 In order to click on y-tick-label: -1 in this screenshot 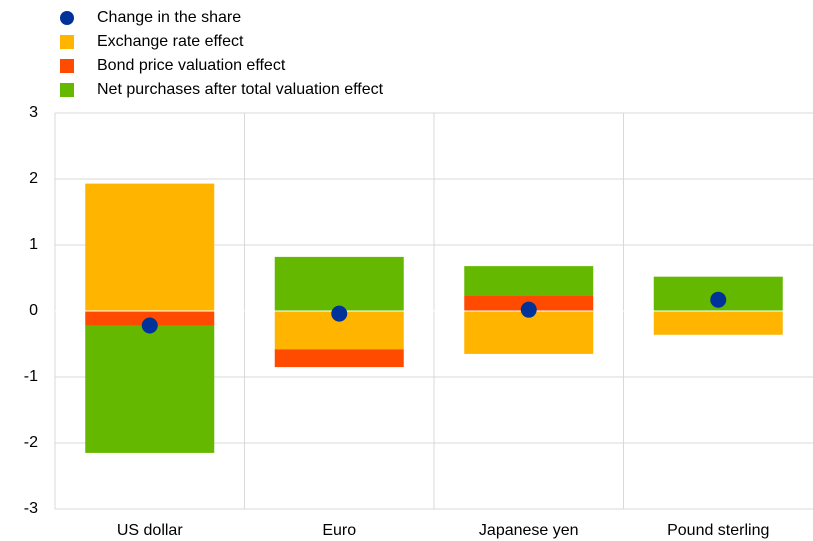, I will do `click(31, 376)`.